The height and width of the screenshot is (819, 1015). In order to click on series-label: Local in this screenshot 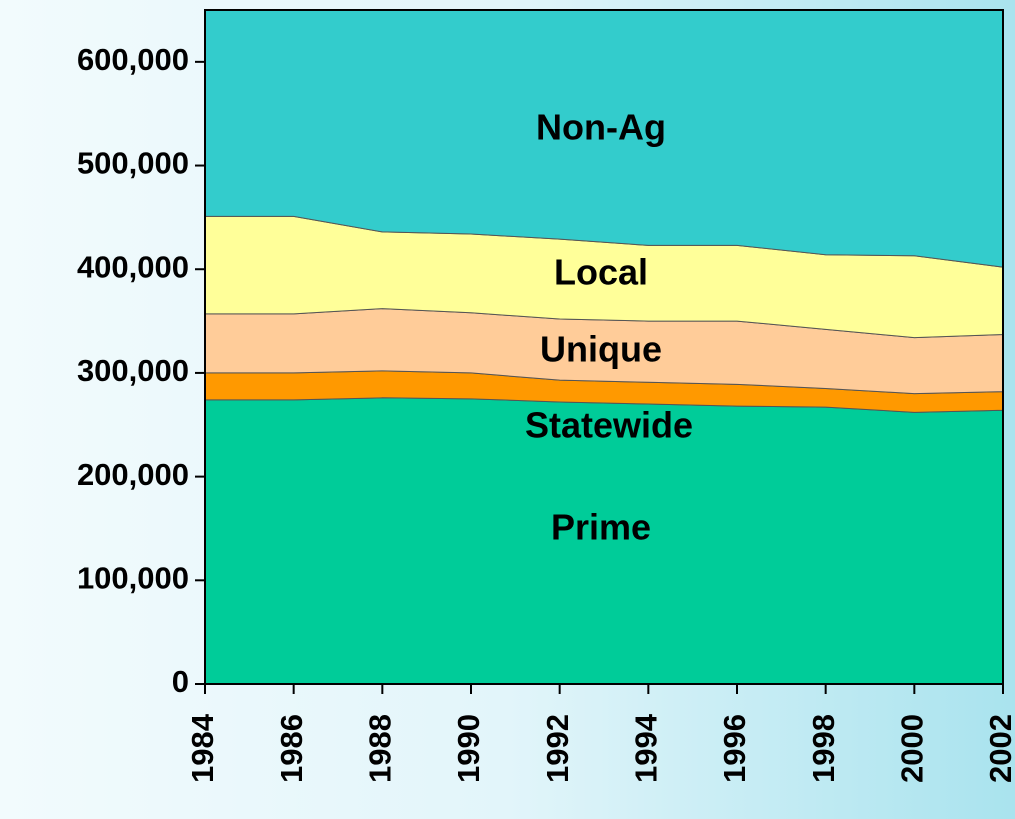, I will do `click(601, 272)`.